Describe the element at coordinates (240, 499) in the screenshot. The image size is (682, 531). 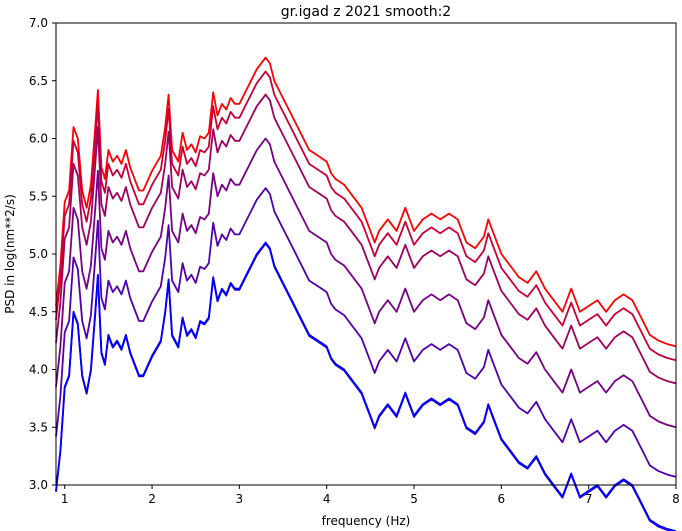
I see `x-tick-label: 3` at that location.